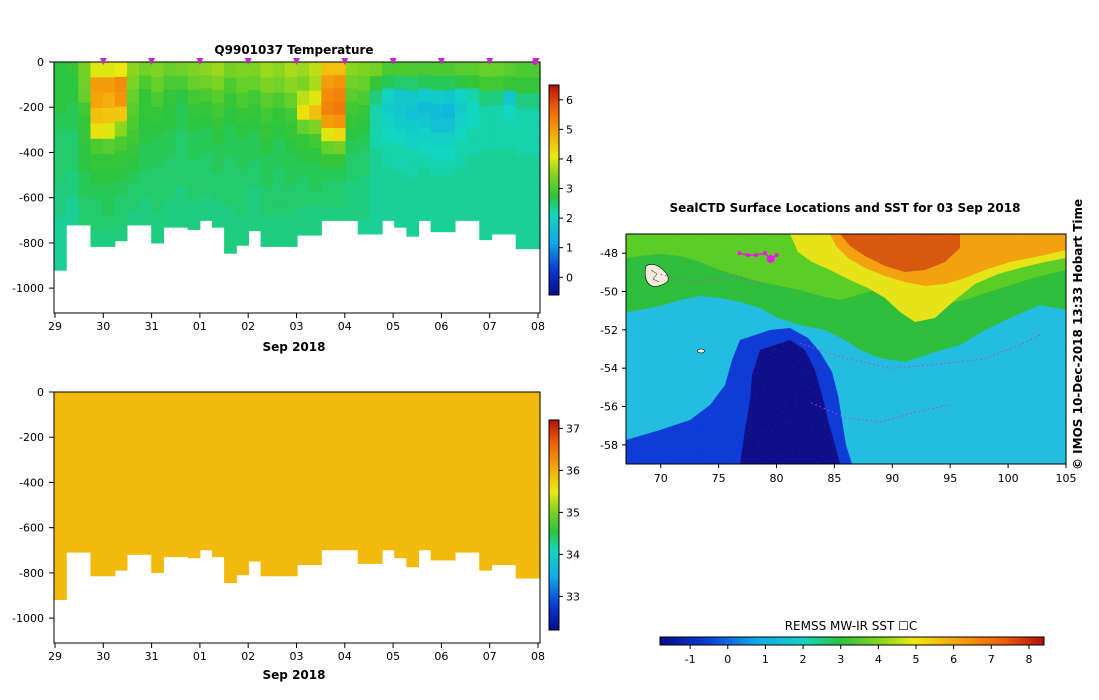  Describe the element at coordinates (1008, 478) in the screenshot. I see `x-tick-label: 100` at that location.